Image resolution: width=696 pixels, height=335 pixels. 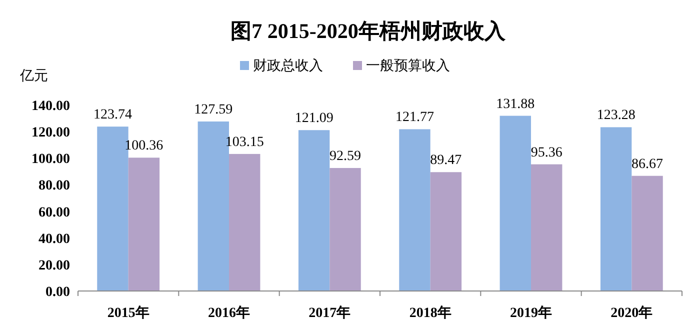 I want to click on legend-label: 一般预算收入, so click(x=408, y=65).